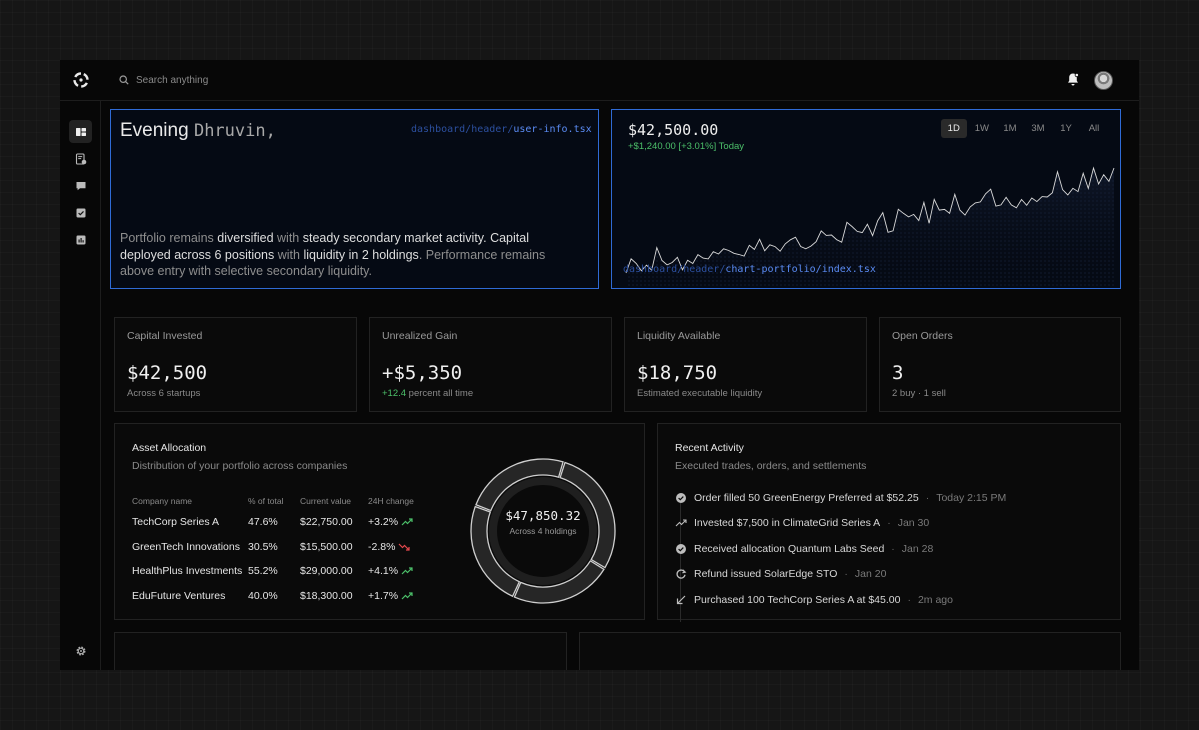  Describe the element at coordinates (1038, 128) in the screenshot. I see `range-button-3m: 3M` at that location.